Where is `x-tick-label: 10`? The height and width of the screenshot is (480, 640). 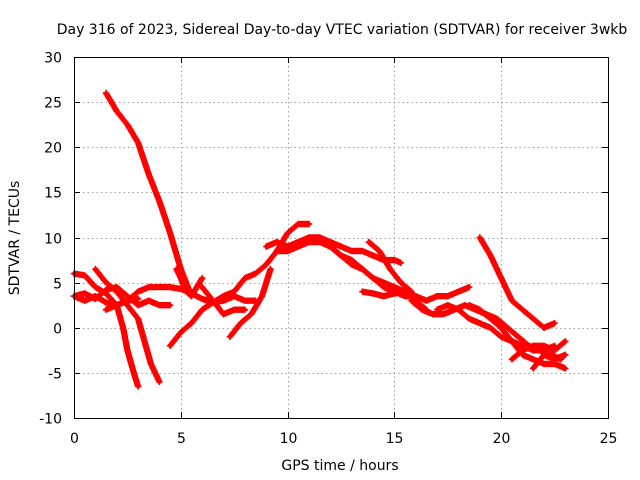
x-tick-label: 10 is located at coordinates (289, 439).